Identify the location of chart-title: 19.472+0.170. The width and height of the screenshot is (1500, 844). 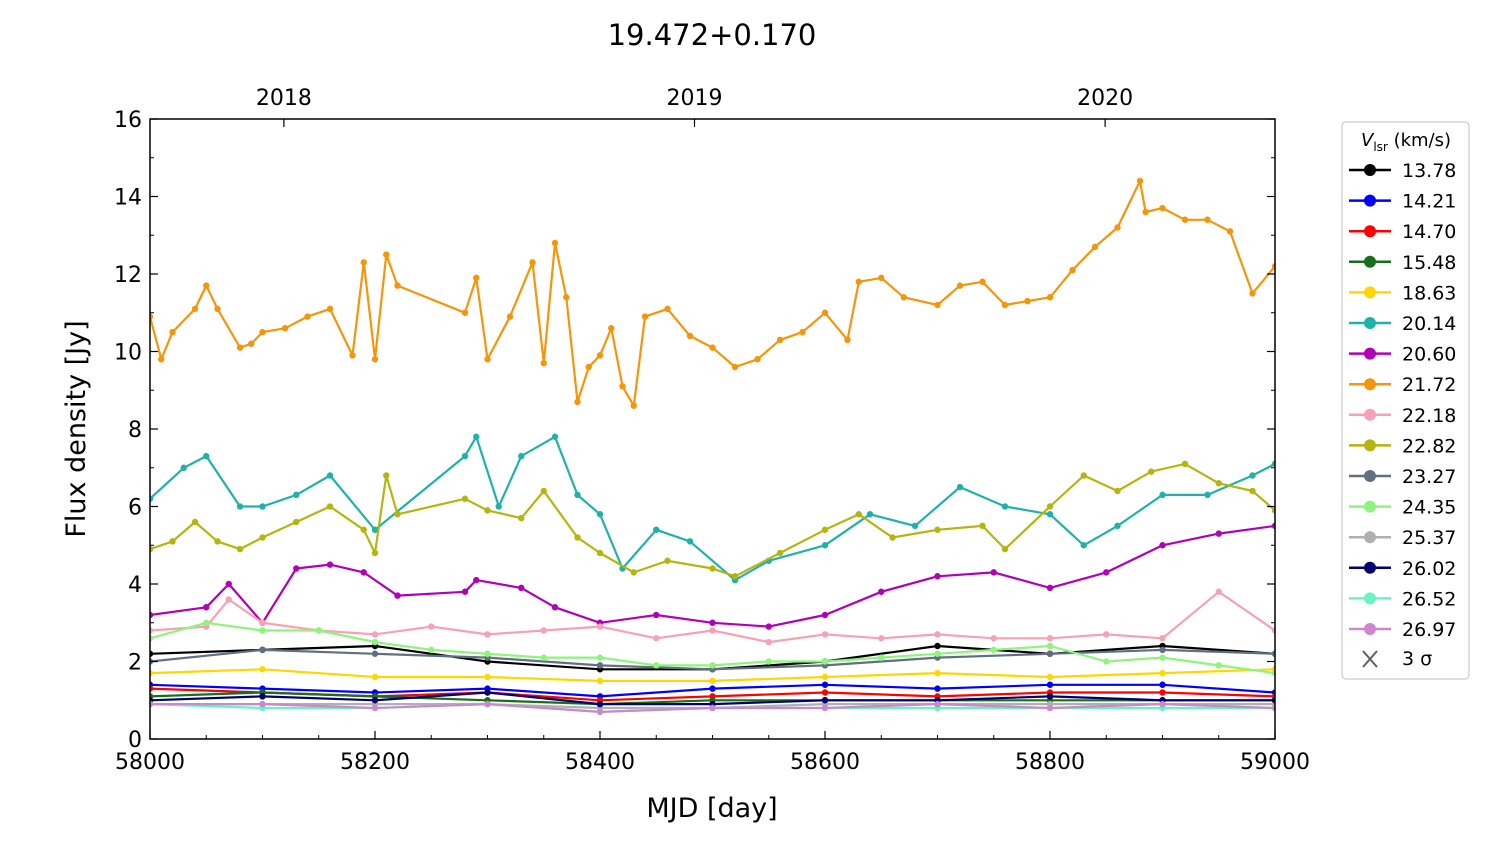
(712, 35).